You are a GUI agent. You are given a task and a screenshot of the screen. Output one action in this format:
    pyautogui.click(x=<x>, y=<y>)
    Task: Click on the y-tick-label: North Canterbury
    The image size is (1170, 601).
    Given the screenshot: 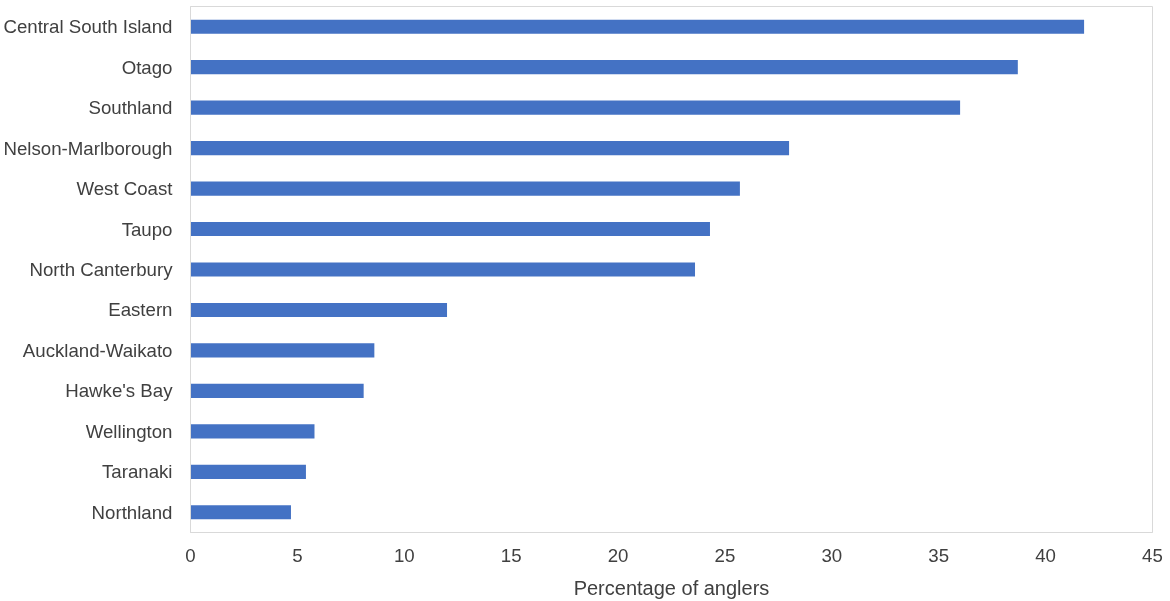 What is the action you would take?
    pyautogui.click(x=101, y=269)
    